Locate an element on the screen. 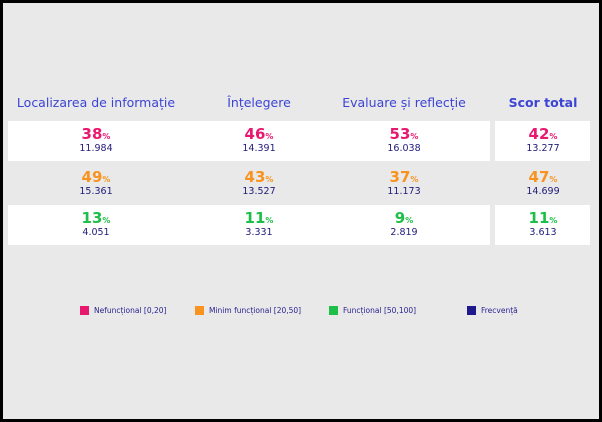 The image size is (602, 422). percent: 37% is located at coordinates (404, 177).